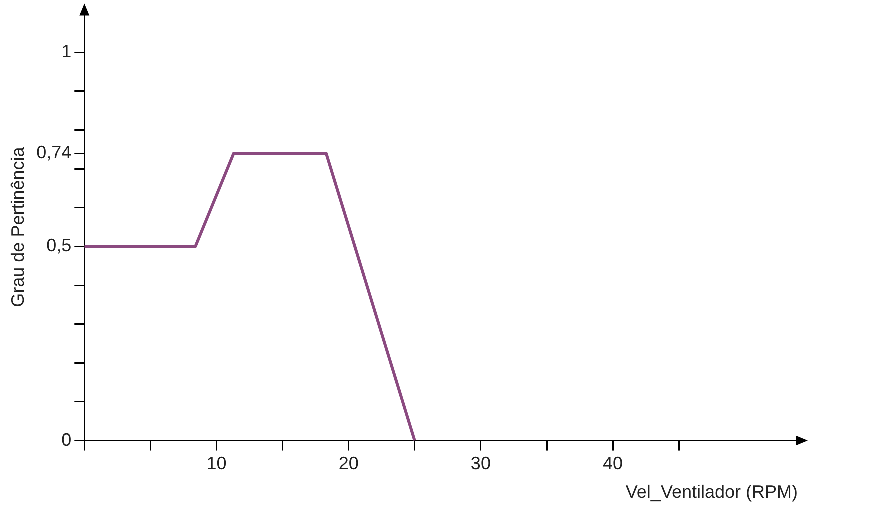 Image resolution: width=878 pixels, height=510 pixels. What do you see at coordinates (67, 440) in the screenshot?
I see `y-tick-label: 0` at bounding box center [67, 440].